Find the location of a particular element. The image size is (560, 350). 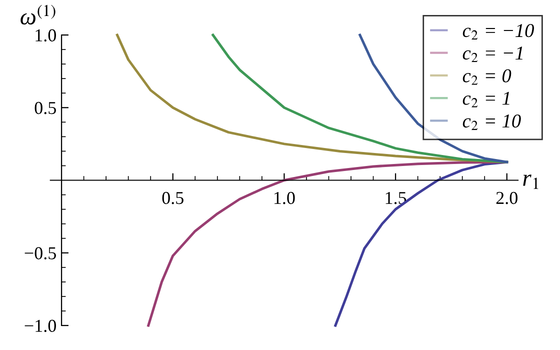

legend-label: c$_{2}$ = 0 is located at coordinates (487, 77).